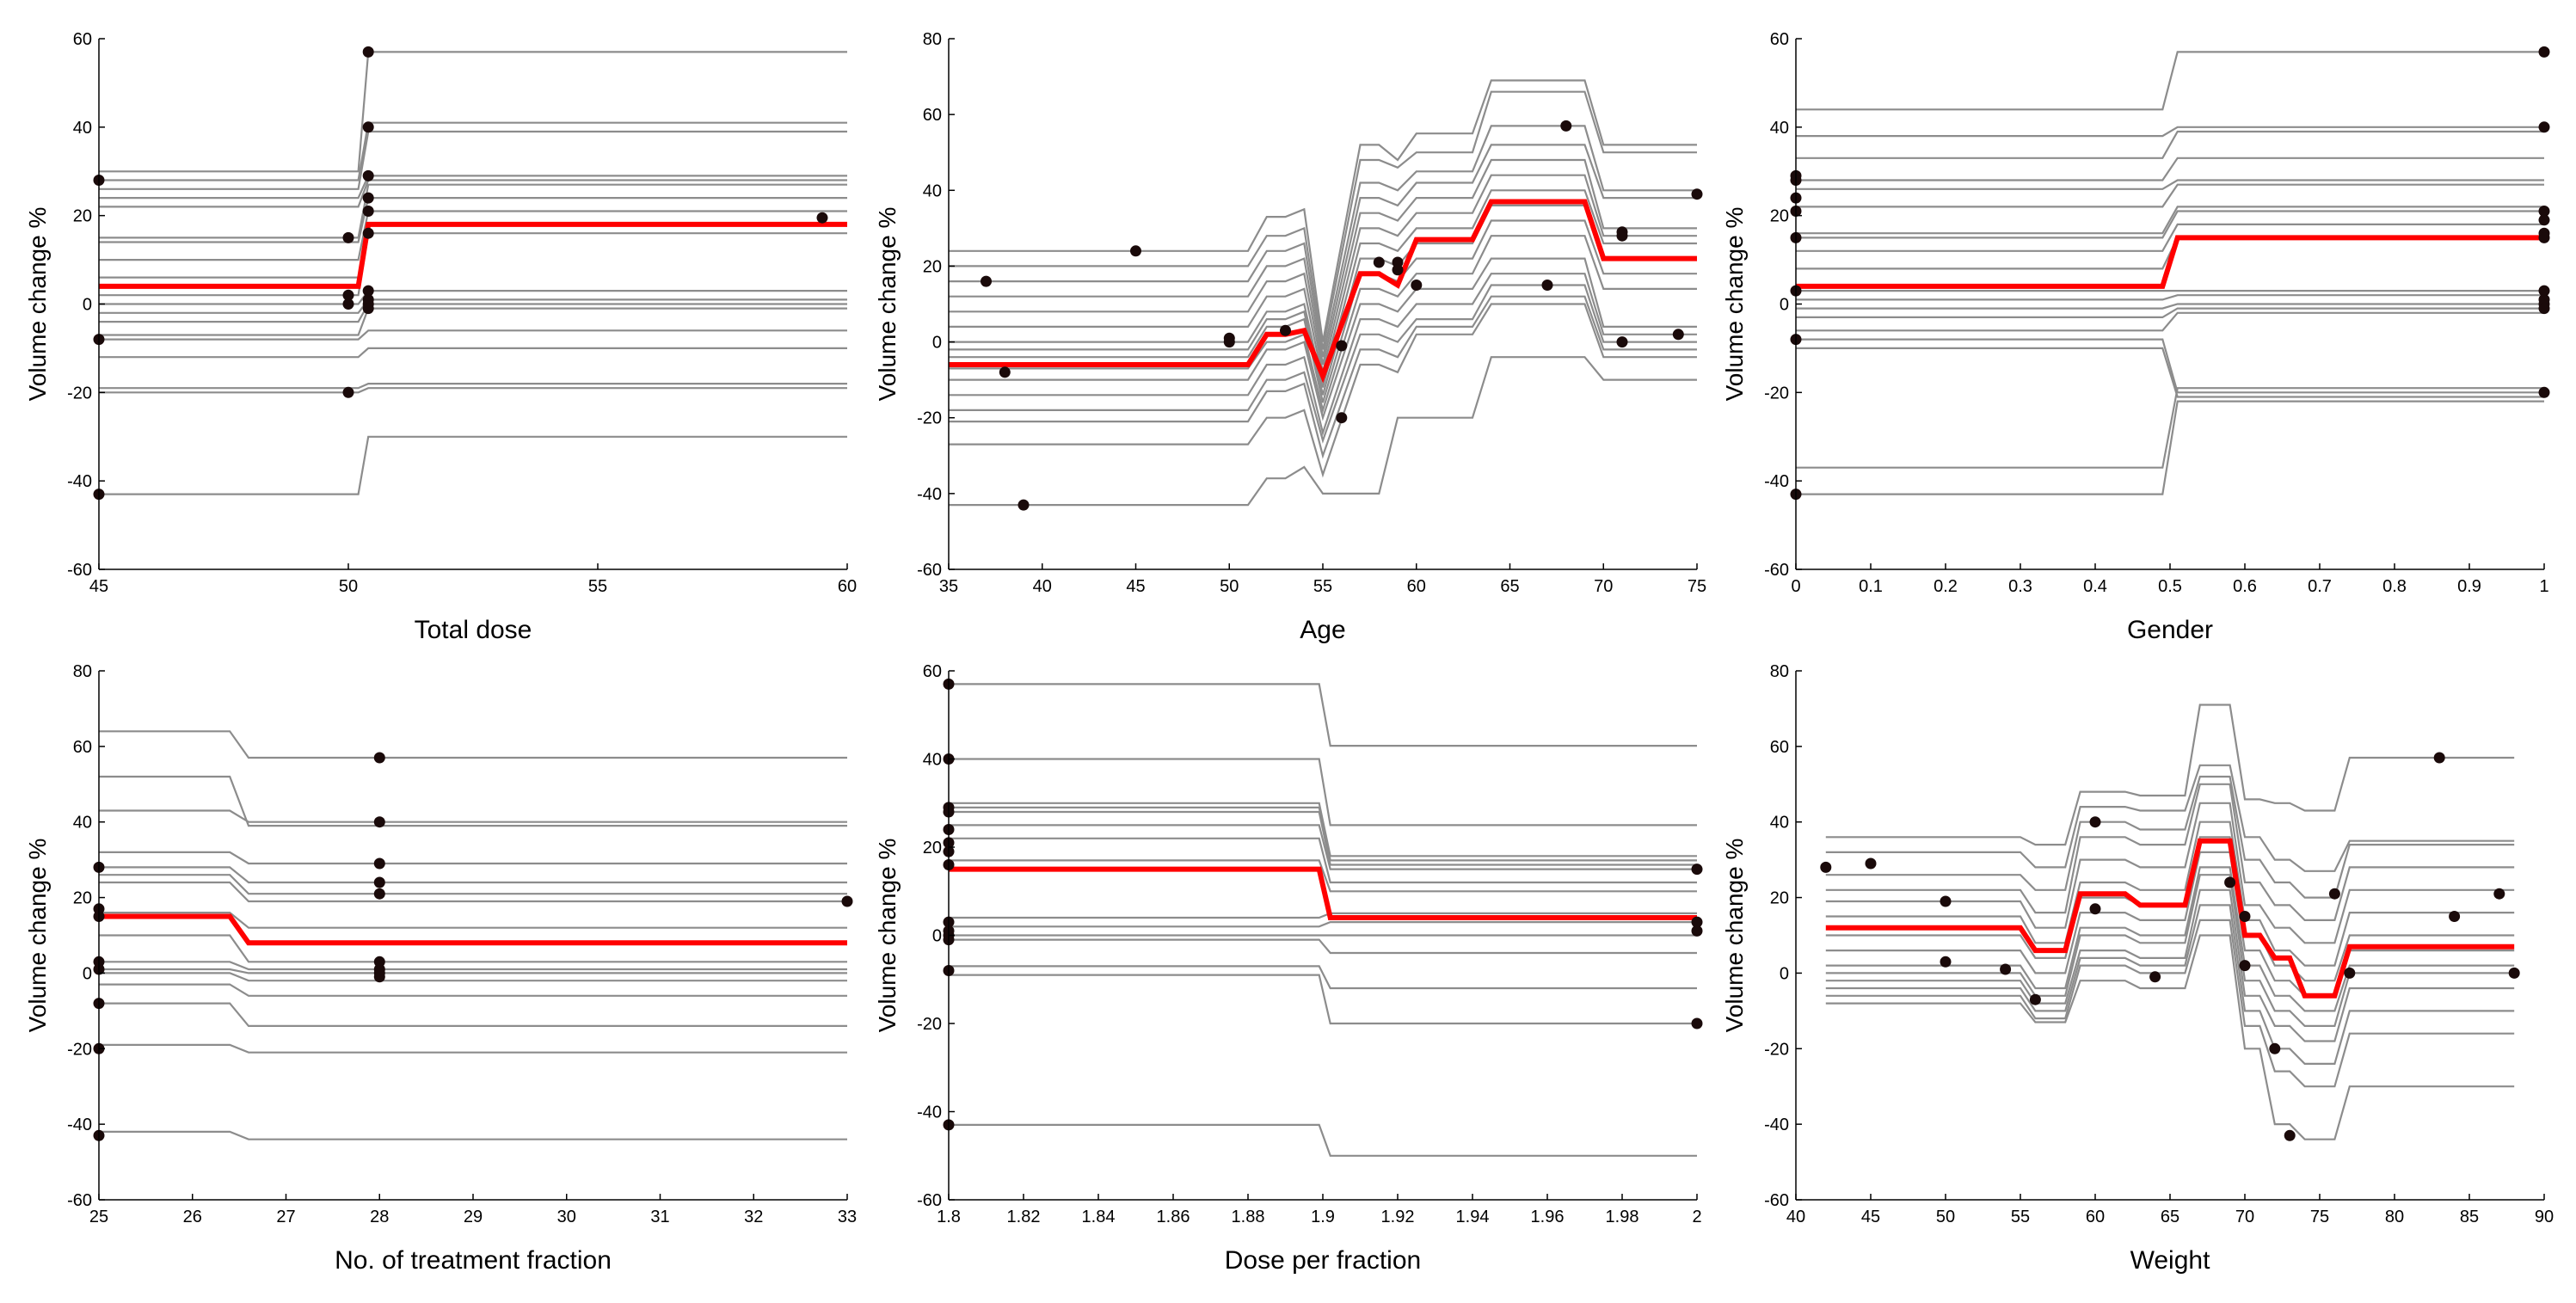 The height and width of the screenshot is (1303, 2576). Describe the element at coordinates (1323, 1217) in the screenshot. I see `x-tick-label: 1.9` at that location.